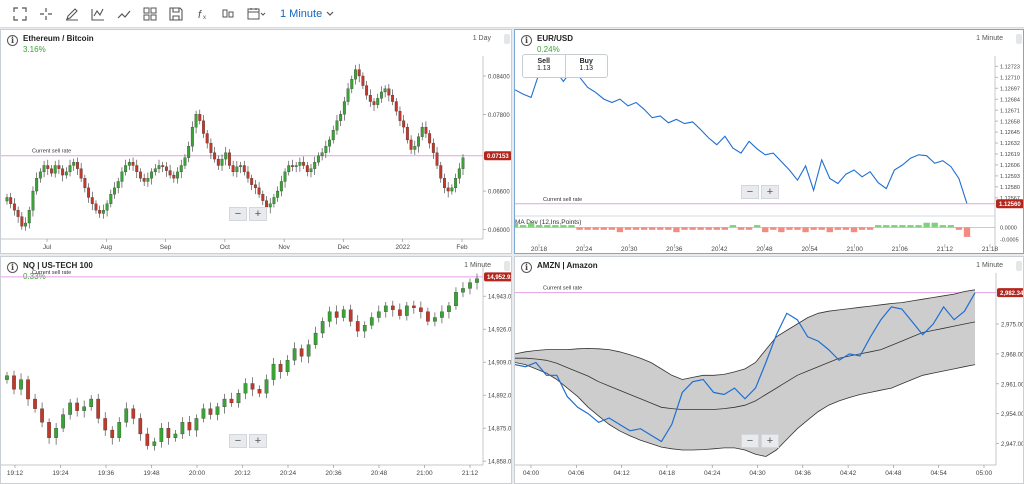  What do you see at coordinates (848, 473) in the screenshot?
I see `x-tick-label: 04:42` at bounding box center [848, 473].